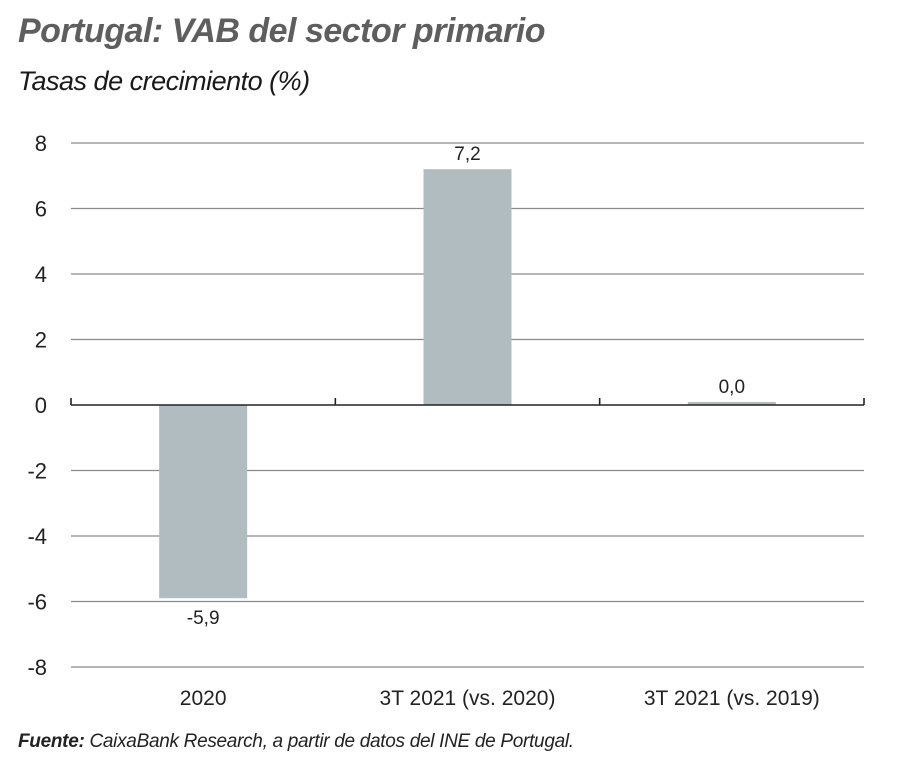 This screenshot has width=900, height=761. Describe the element at coordinates (37, 667) in the screenshot. I see `y-tick-label: -8` at that location.